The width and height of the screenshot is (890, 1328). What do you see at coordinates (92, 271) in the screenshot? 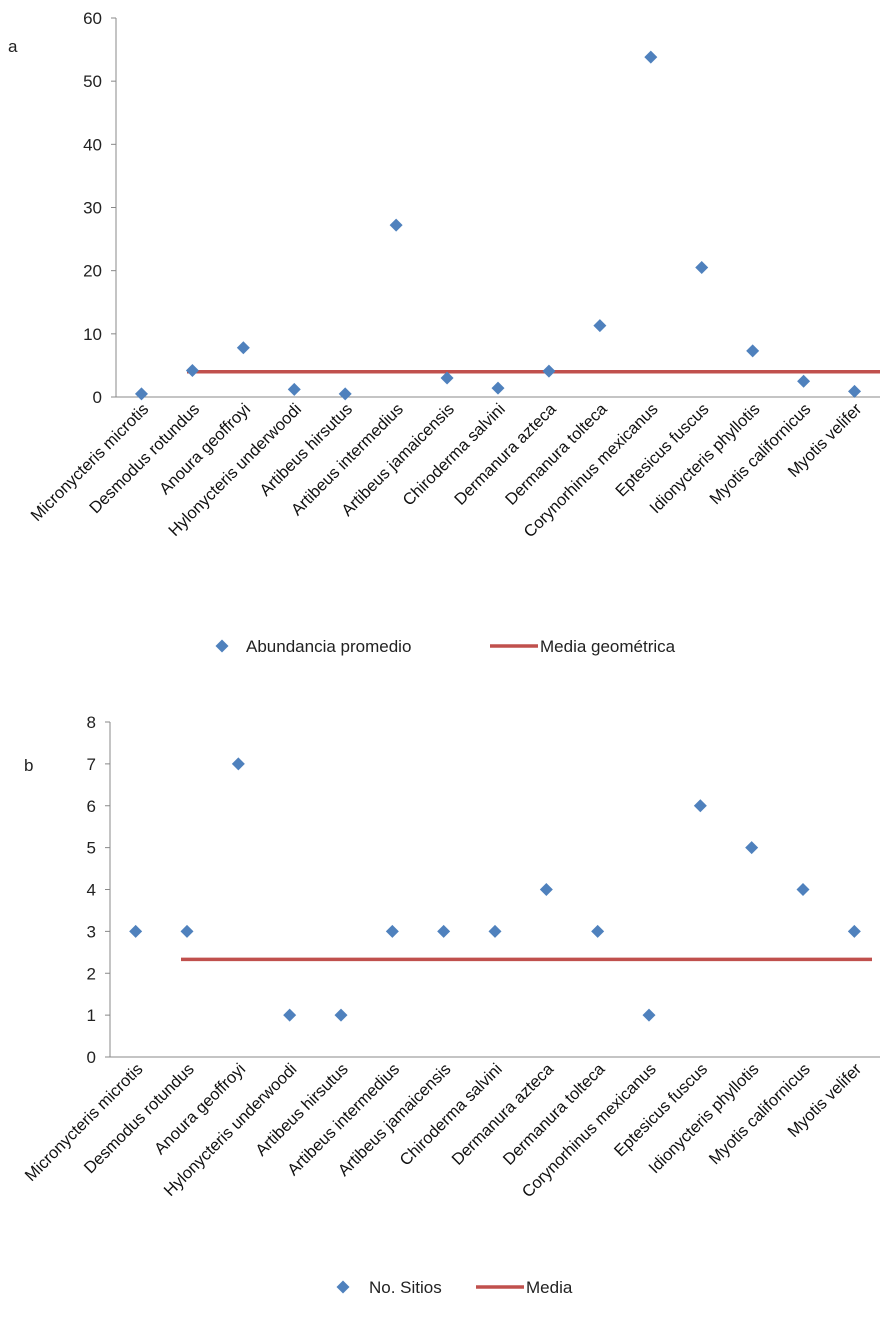
I see `y-tick-label: 20` at bounding box center [92, 271].